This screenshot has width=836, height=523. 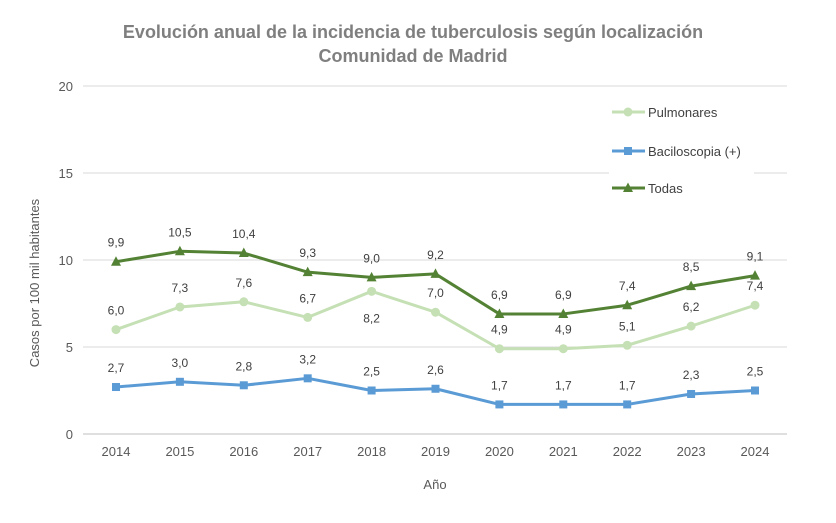 What do you see at coordinates (755, 257) in the screenshot?
I see `data-label: 9,1` at bounding box center [755, 257].